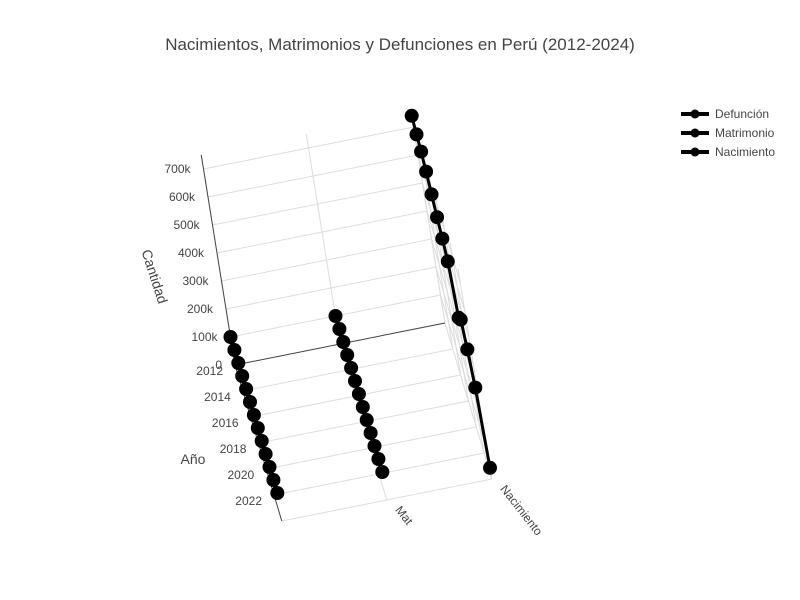 Image resolution: width=800 pixels, height=600 pixels. I want to click on y-tick-label: 2012, so click(209, 371).